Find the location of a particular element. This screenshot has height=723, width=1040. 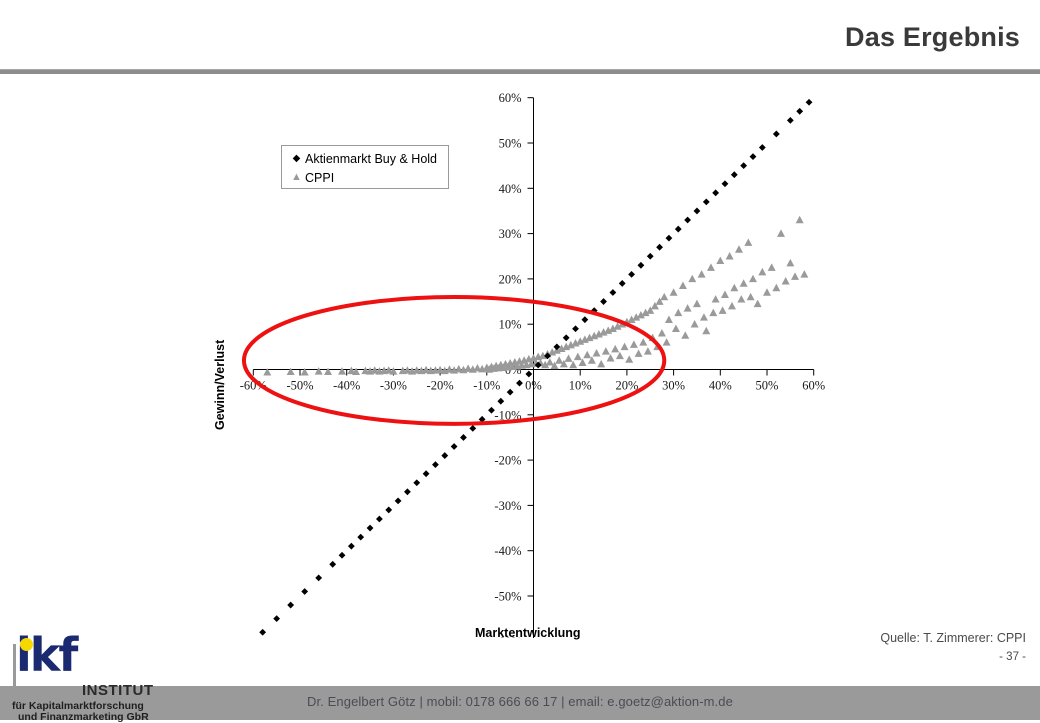

diamond-marker-icon: ◆ is located at coordinates (296, 158).